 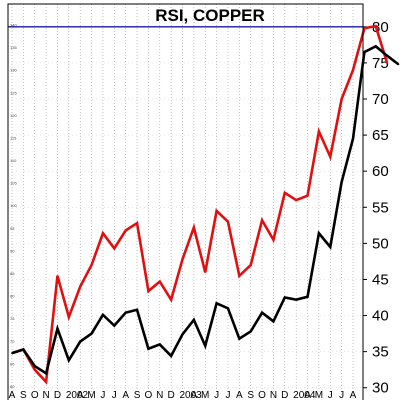 I want to click on right-tick-label: 60, so click(x=380, y=171).